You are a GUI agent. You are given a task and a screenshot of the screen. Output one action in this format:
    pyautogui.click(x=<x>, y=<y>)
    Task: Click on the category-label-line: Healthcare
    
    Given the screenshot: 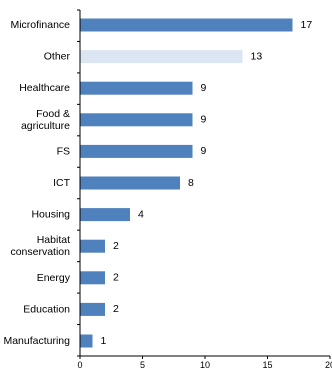 What is the action you would take?
    pyautogui.click(x=44, y=88)
    